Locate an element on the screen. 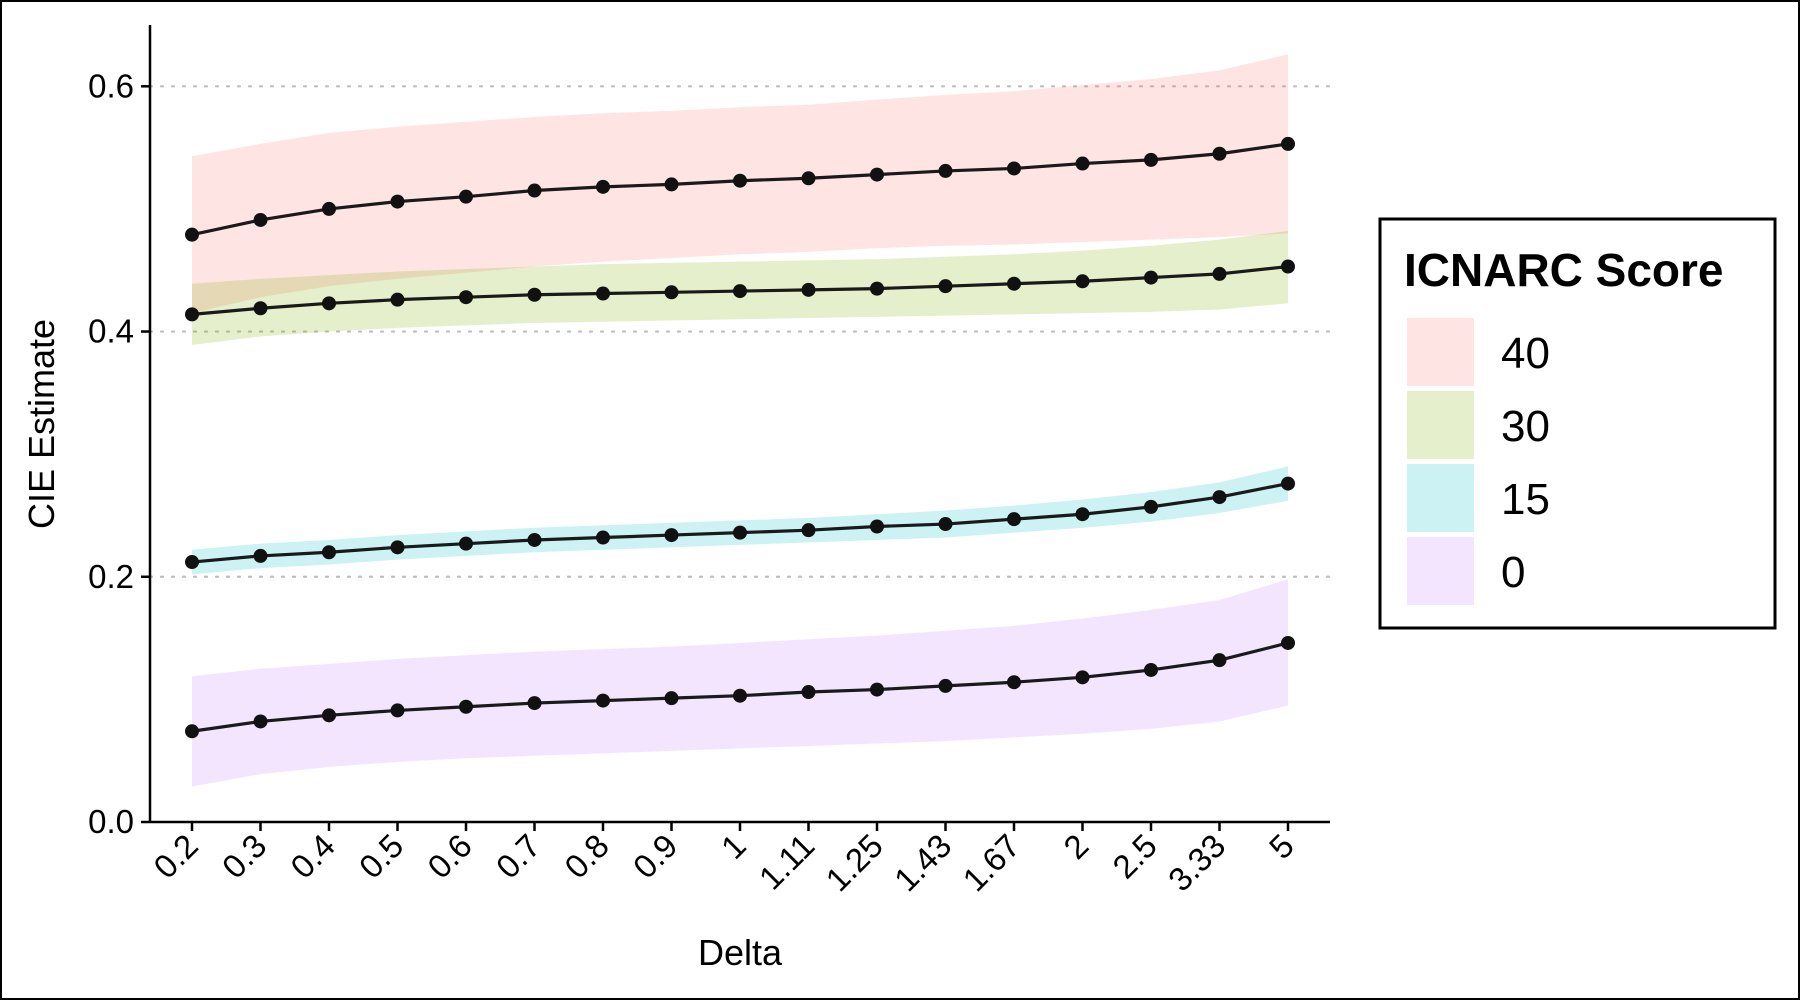 The height and width of the screenshot is (1000, 1800). x-tick-label: 1 is located at coordinates (733, 846).